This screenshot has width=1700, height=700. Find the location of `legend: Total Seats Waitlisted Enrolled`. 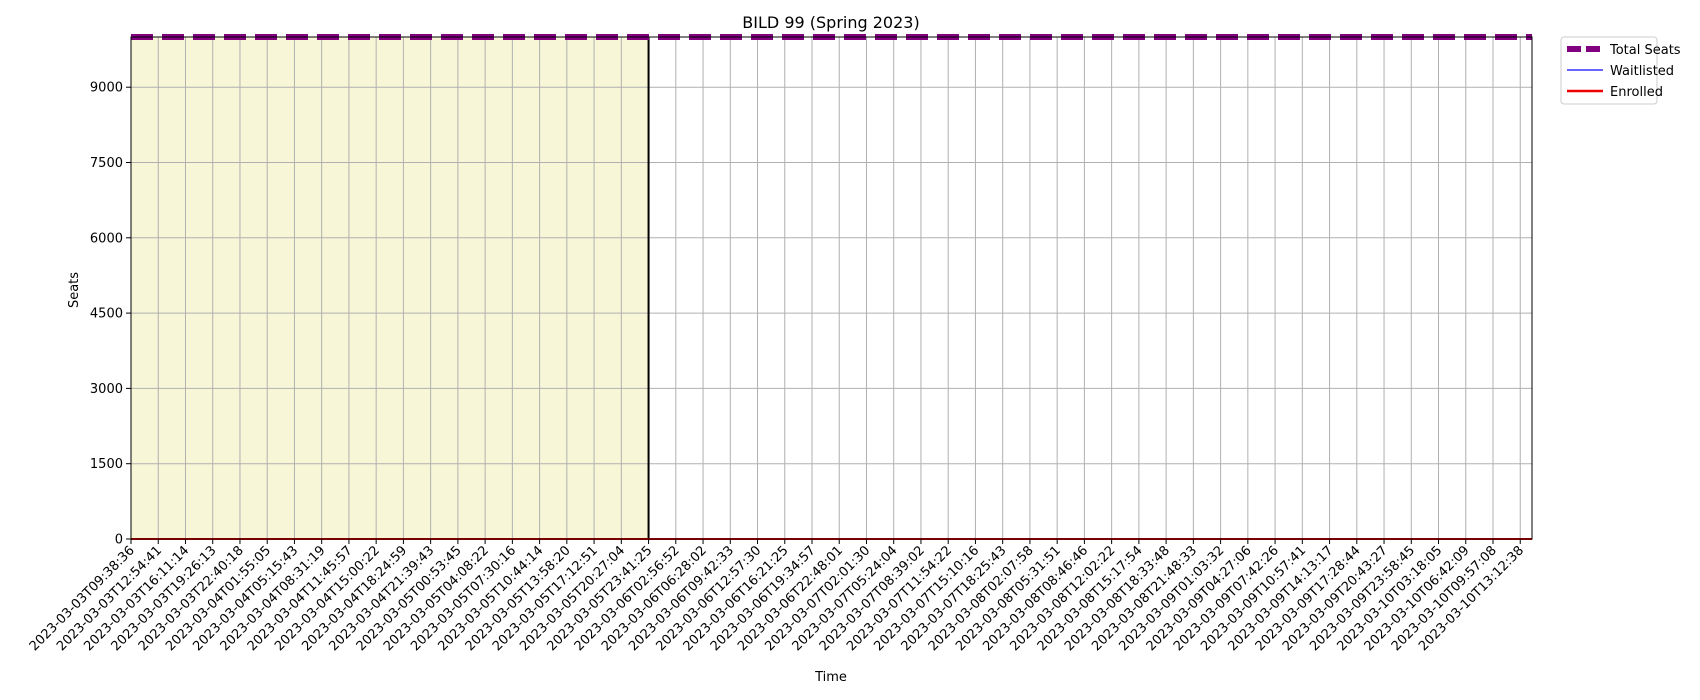

legend: Total Seats Waitlisted Enrolled is located at coordinates (1620, 70).